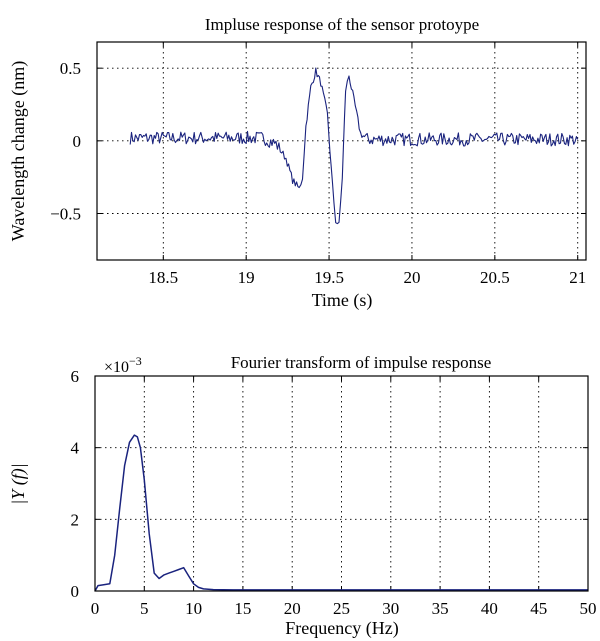  What do you see at coordinates (588, 608) in the screenshot?
I see `chart-2-x-tick-label: 50` at bounding box center [588, 608].